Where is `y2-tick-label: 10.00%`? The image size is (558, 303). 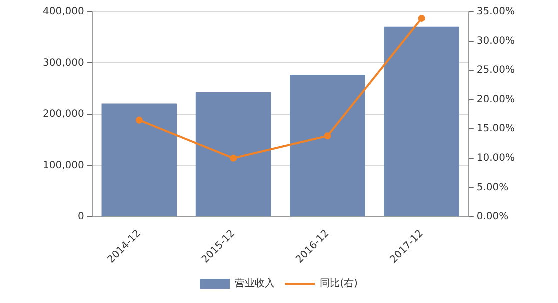
y2-tick-label: 10.00% is located at coordinates (496, 158).